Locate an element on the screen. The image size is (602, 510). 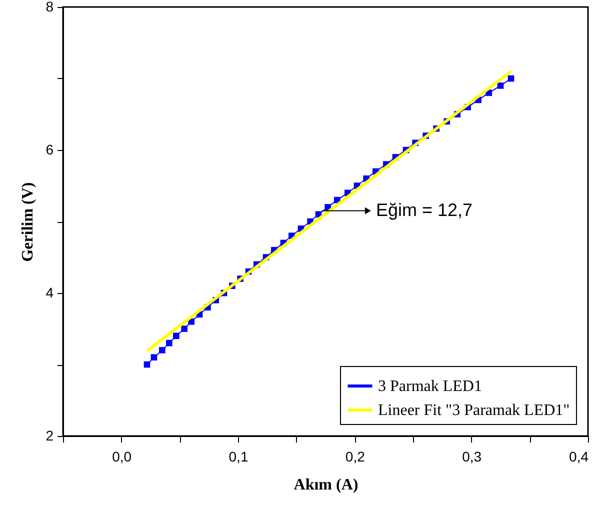
y-tick-label: 8 is located at coordinates (50, 7).